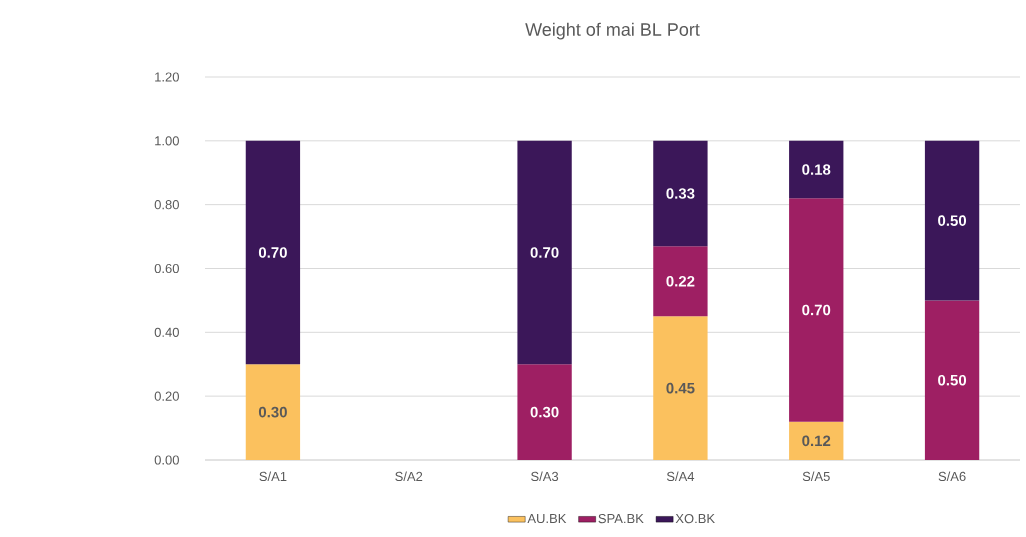 Image resolution: width=1026 pixels, height=537 pixels. What do you see at coordinates (273, 476) in the screenshot?
I see `x-tick-label: S/A1` at bounding box center [273, 476].